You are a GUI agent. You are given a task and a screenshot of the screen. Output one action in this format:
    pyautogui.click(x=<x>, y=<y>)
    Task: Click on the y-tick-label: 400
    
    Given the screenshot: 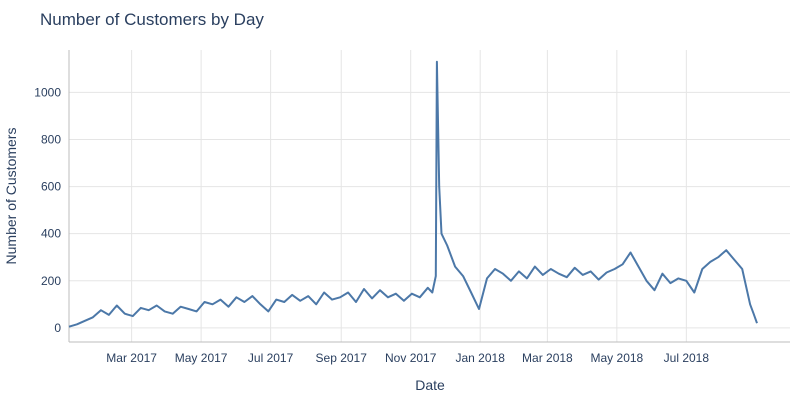 What is the action you would take?
    pyautogui.click(x=51, y=234)
    